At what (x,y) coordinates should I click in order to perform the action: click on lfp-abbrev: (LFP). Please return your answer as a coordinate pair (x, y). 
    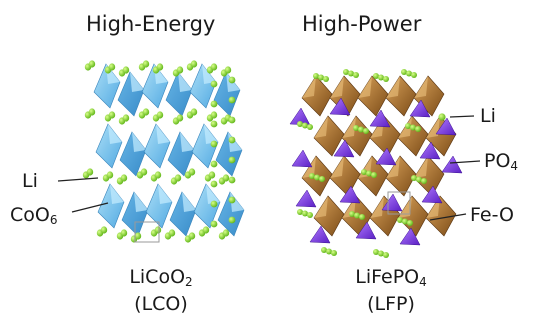
    Looking at the image, I should click on (391, 304).